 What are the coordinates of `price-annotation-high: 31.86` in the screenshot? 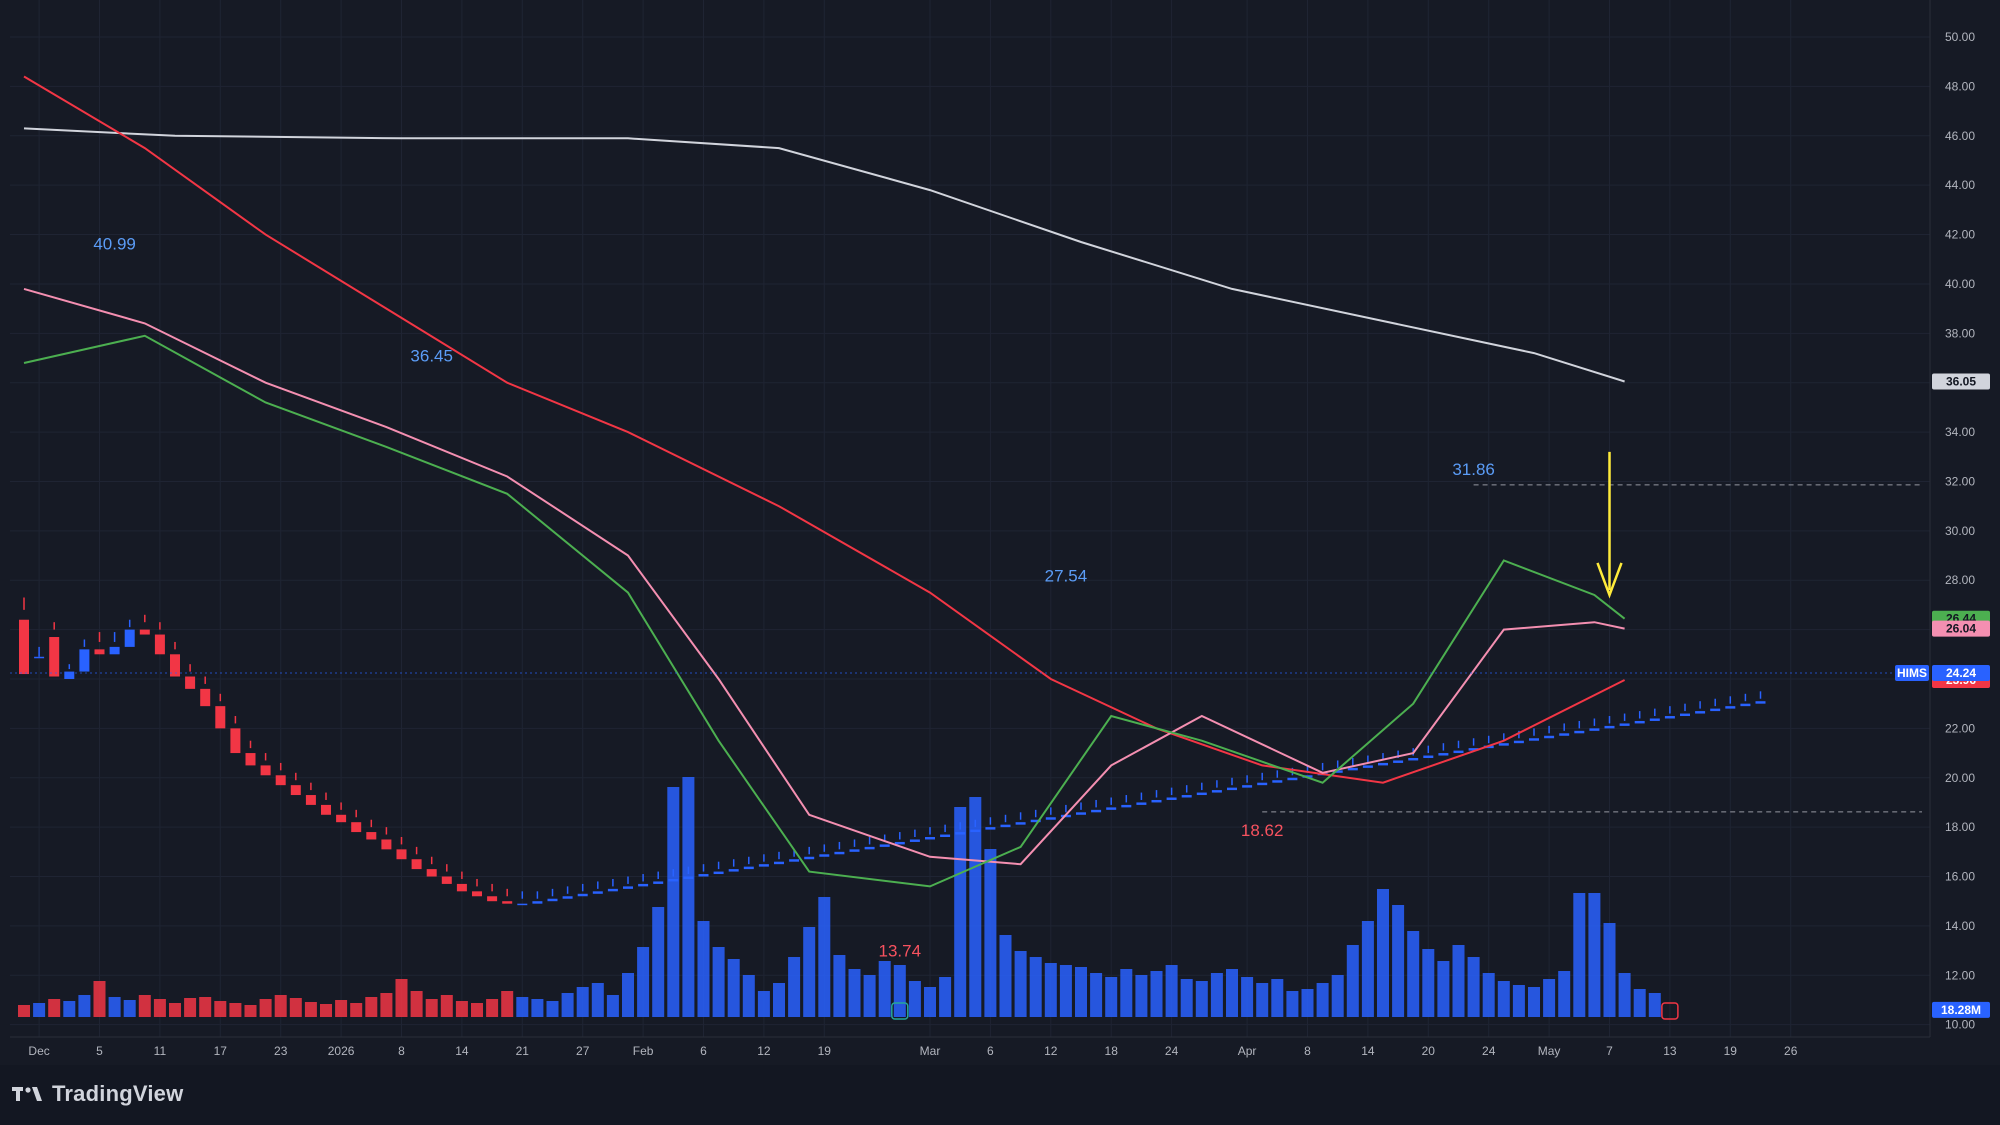 It's located at (1473, 469).